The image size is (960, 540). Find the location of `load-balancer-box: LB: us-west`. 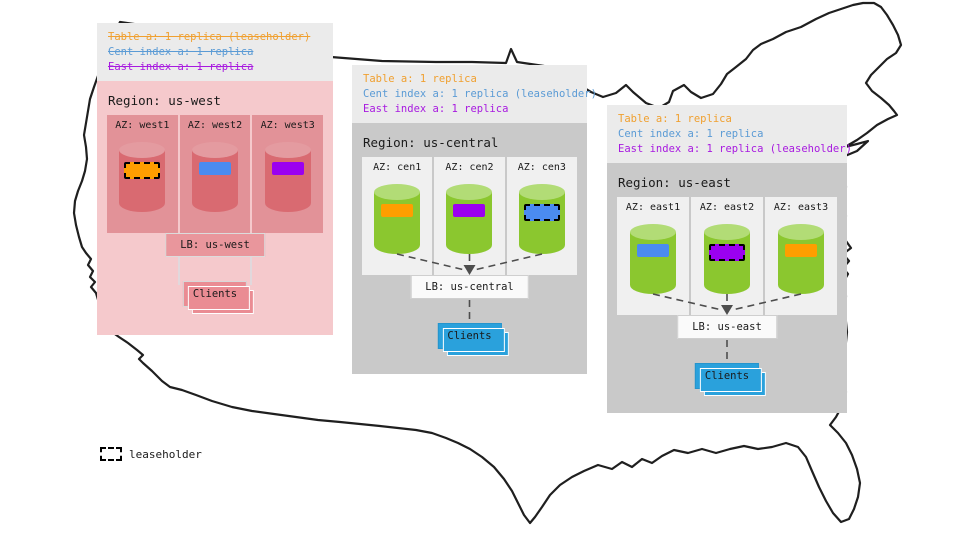

load-balancer-box: LB: us-west is located at coordinates (215, 245).